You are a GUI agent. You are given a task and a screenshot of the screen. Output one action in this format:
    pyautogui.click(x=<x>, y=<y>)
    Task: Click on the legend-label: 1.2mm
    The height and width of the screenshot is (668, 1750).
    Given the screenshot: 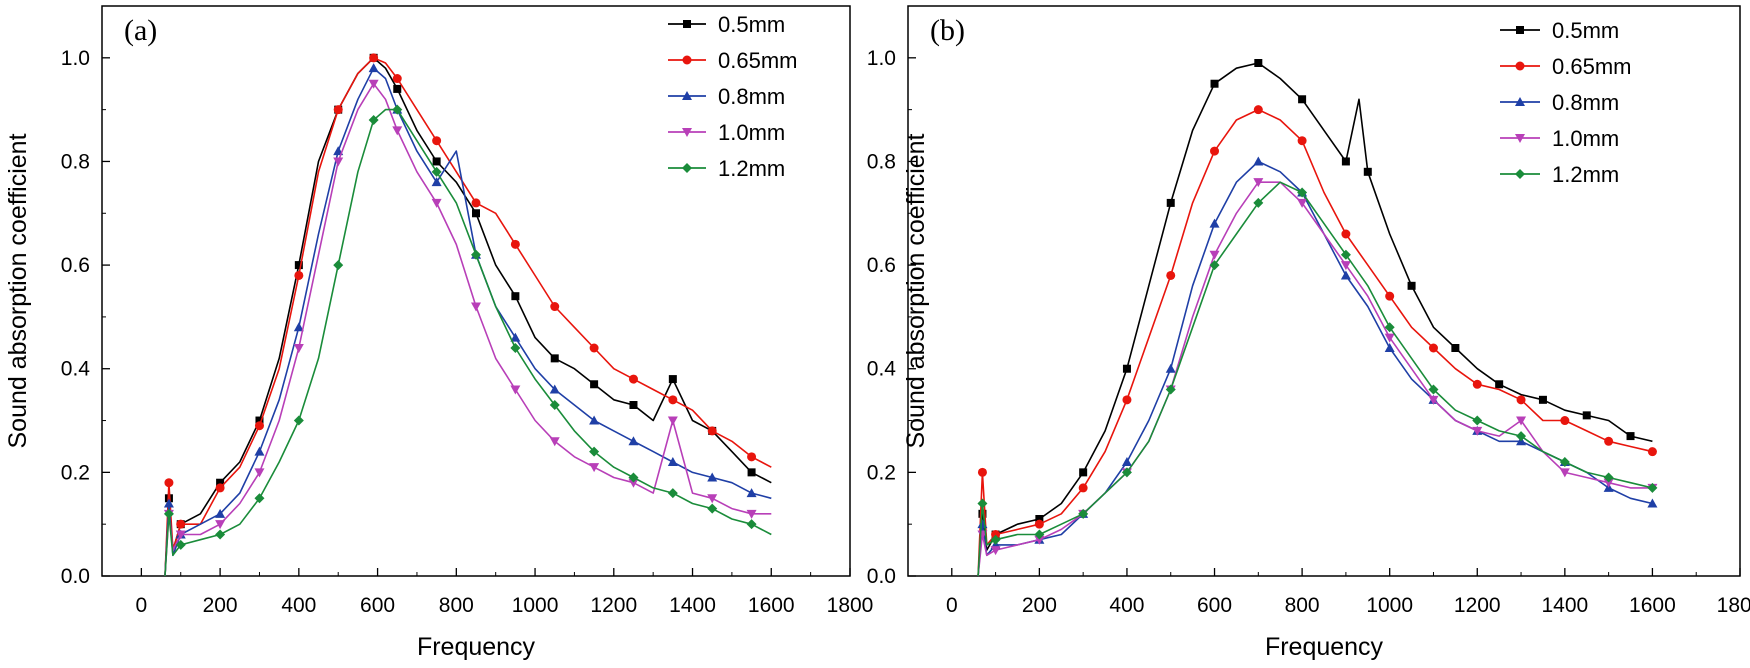 What is the action you would take?
    pyautogui.click(x=751, y=168)
    